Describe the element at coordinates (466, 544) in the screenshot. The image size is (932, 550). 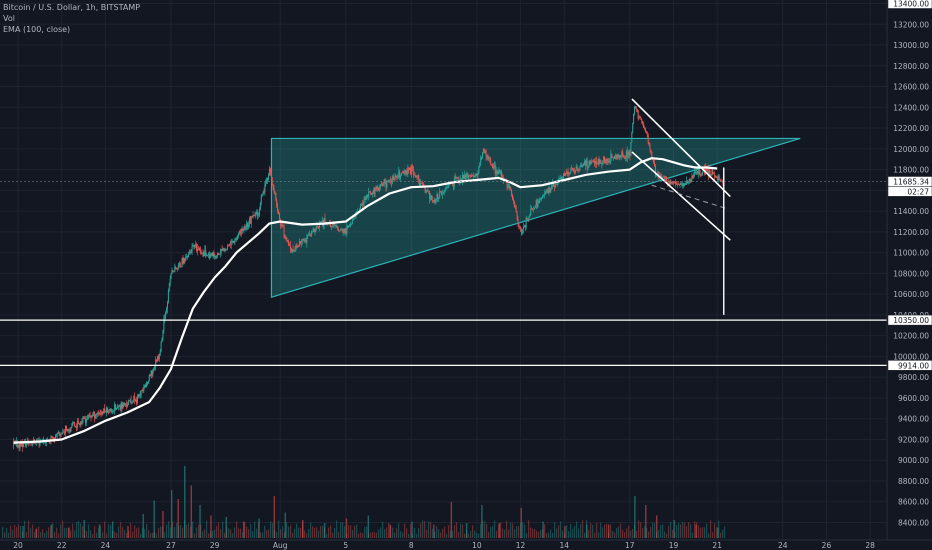
I see `time-axis: 20 22 24 27 29 Aug 5 8 10 12 14 17 19 21 24 26 28` at that location.